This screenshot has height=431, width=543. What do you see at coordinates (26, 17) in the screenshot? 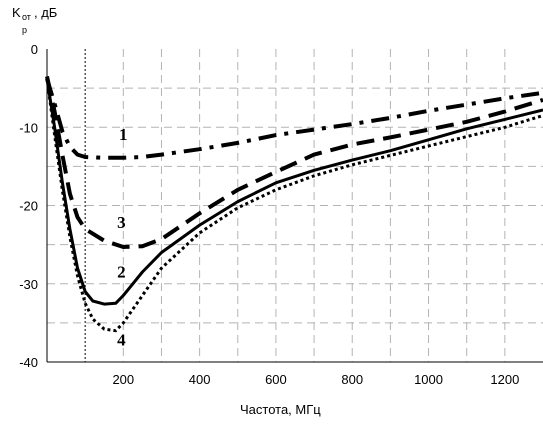
I see `y-axis-title-sub-top: от` at bounding box center [26, 17].